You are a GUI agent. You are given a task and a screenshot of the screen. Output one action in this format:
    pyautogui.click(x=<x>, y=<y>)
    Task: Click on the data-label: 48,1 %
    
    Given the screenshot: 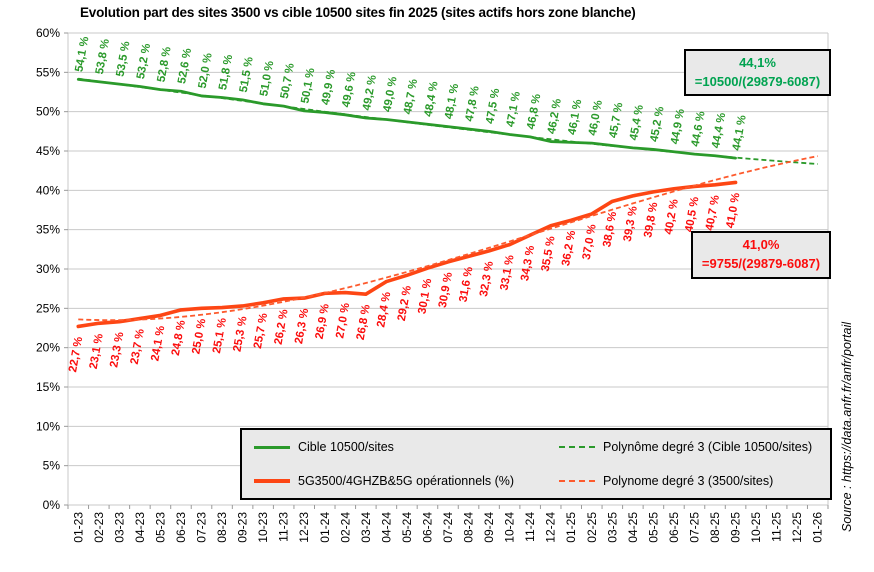 What is the action you would take?
    pyautogui.click(x=452, y=101)
    